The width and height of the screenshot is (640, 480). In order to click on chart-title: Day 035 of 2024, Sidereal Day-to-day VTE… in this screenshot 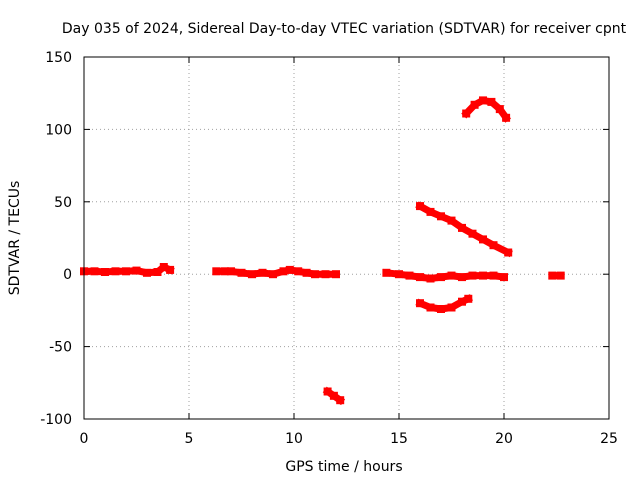, I will do `click(344, 29)`.